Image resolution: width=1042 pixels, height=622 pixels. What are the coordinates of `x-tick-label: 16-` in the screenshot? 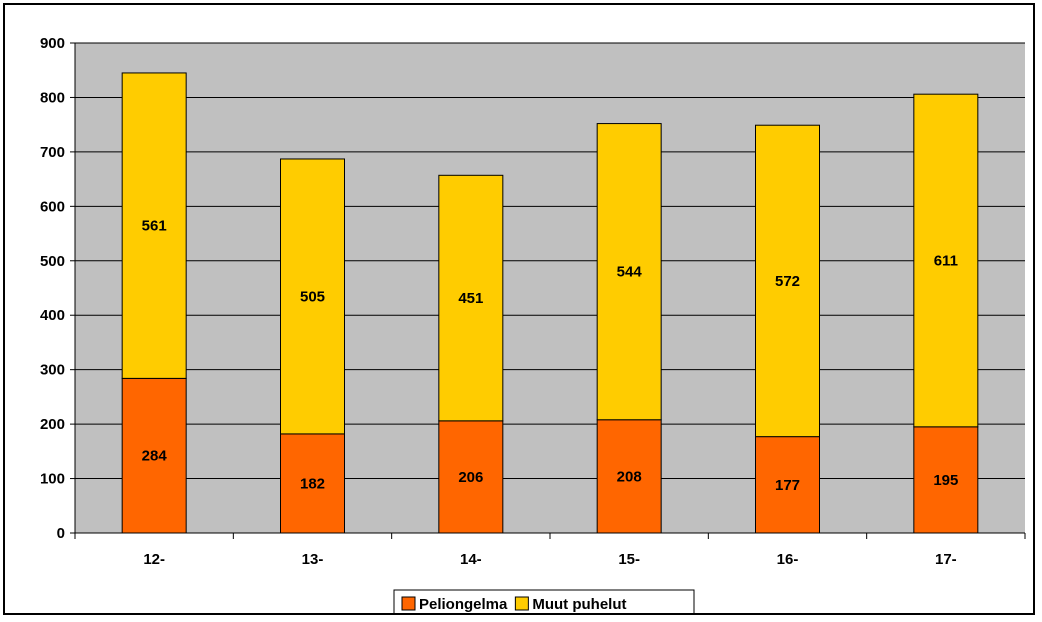 It's located at (788, 559).